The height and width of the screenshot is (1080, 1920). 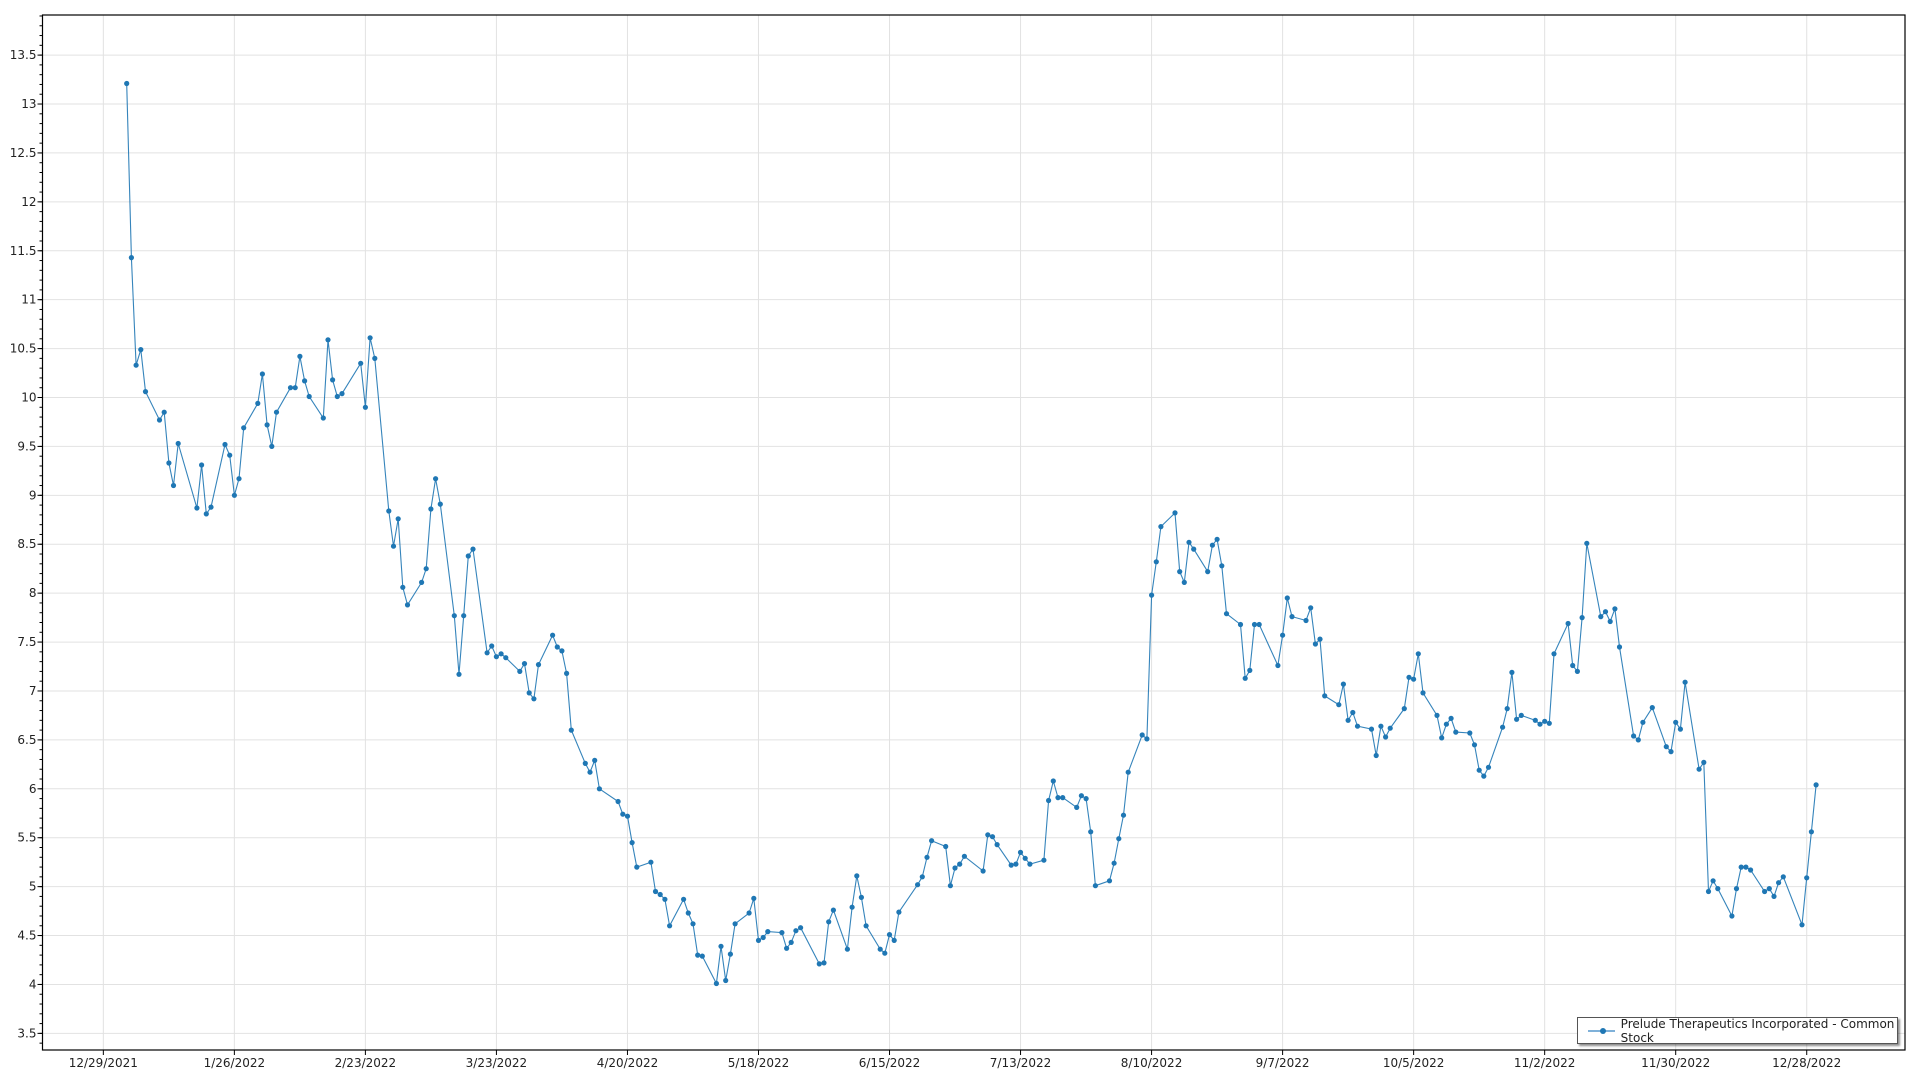 What do you see at coordinates (1152, 1063) in the screenshot?
I see `x-tick-label: 8/10/2022` at bounding box center [1152, 1063].